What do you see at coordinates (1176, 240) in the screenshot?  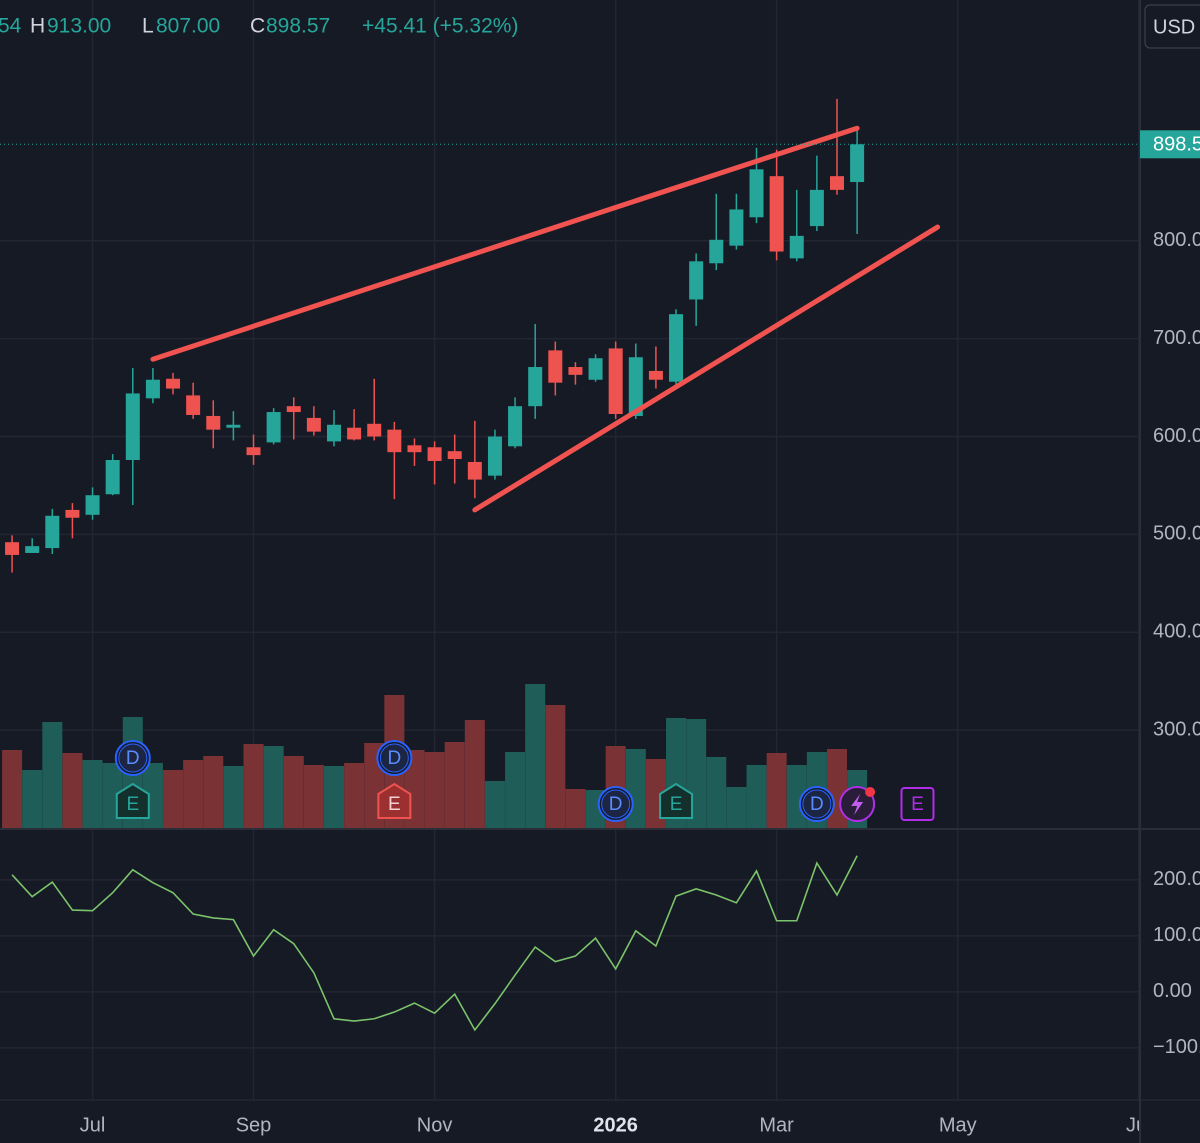 I see `y-tick-label: 800.00` at bounding box center [1176, 240].